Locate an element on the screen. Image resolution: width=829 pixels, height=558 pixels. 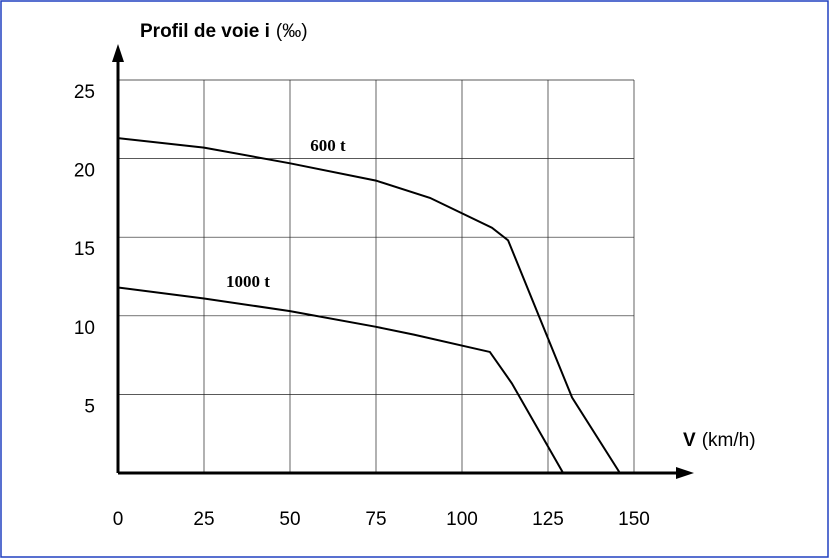
series-label: 600 t is located at coordinates (328, 145).